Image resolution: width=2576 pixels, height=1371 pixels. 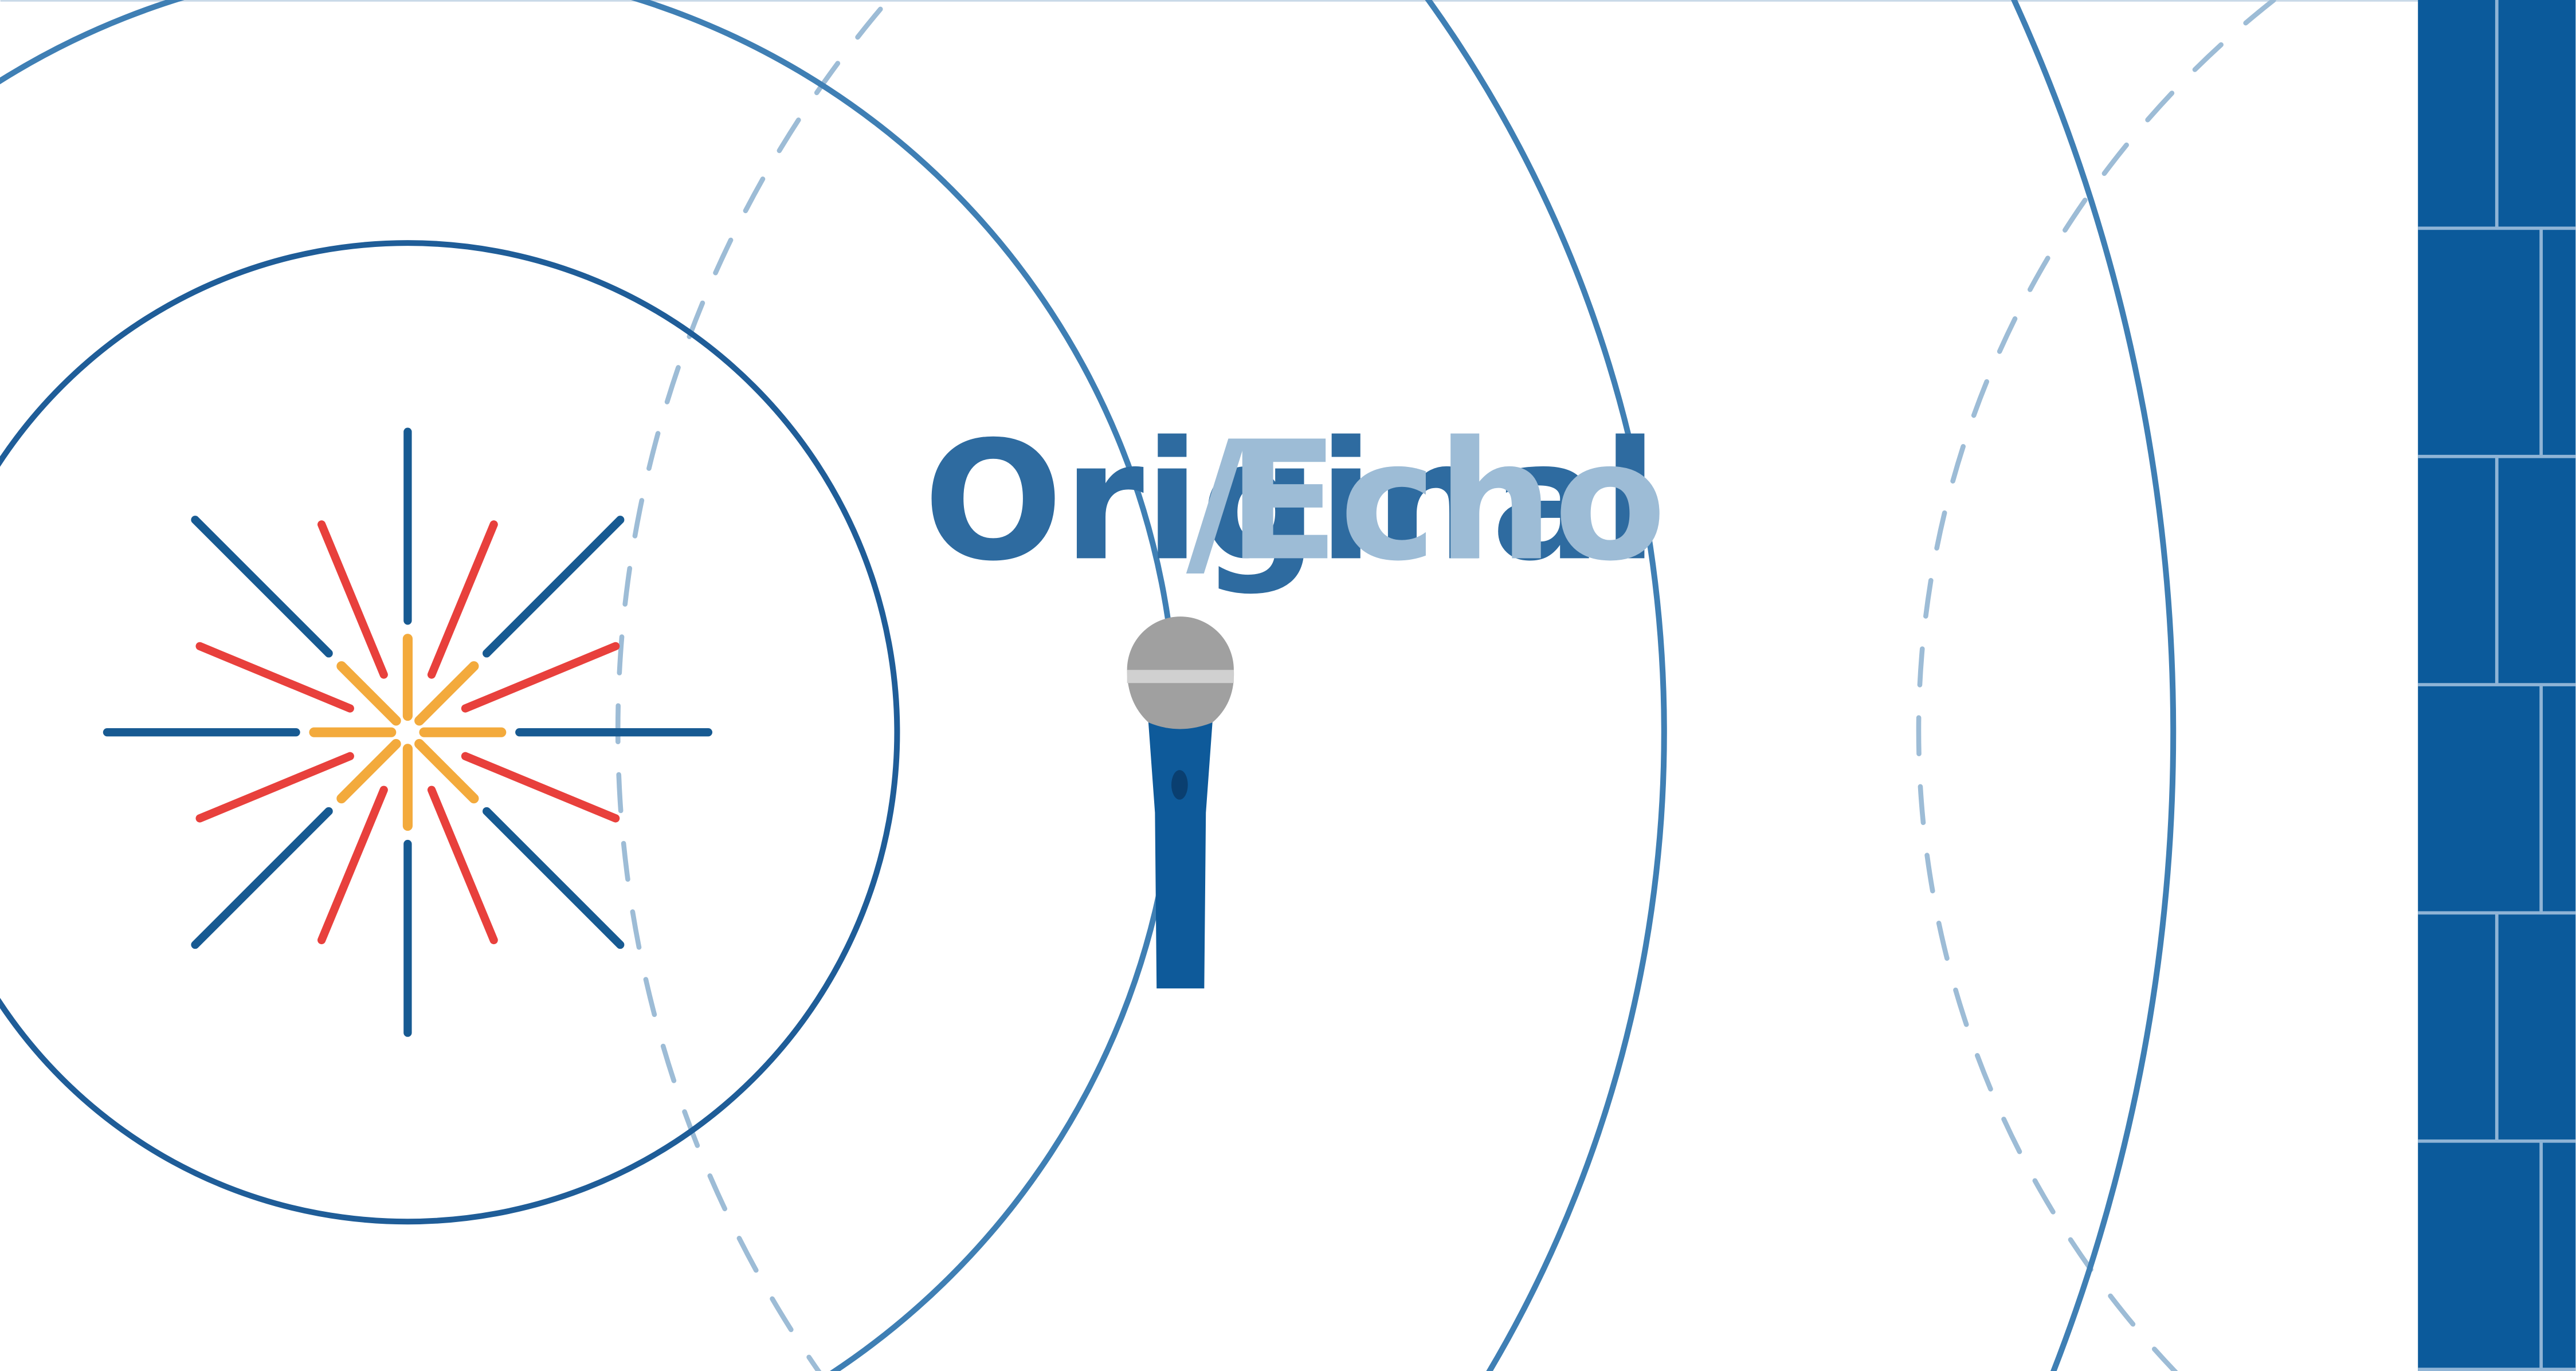 I want to click on label-original: Original, so click(x=1290, y=501).